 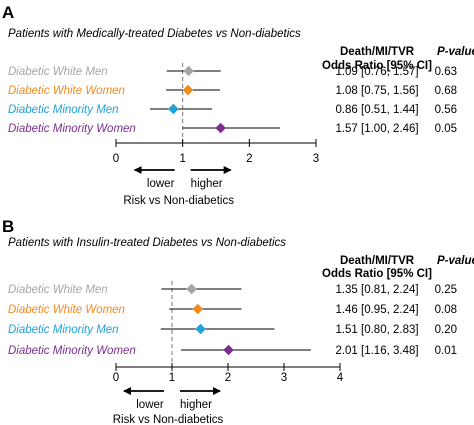 What do you see at coordinates (376, 290) in the screenshot?
I see `odds-ratio-ci-text: 1.35 [0.81, 2.24]` at bounding box center [376, 290].